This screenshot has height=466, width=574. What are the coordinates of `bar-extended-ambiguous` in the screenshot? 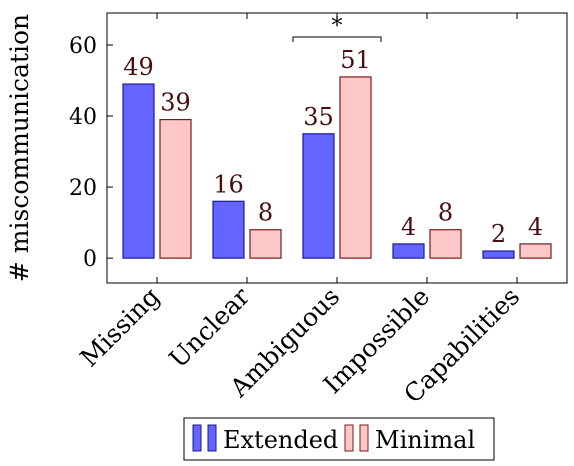 It's located at (318, 196).